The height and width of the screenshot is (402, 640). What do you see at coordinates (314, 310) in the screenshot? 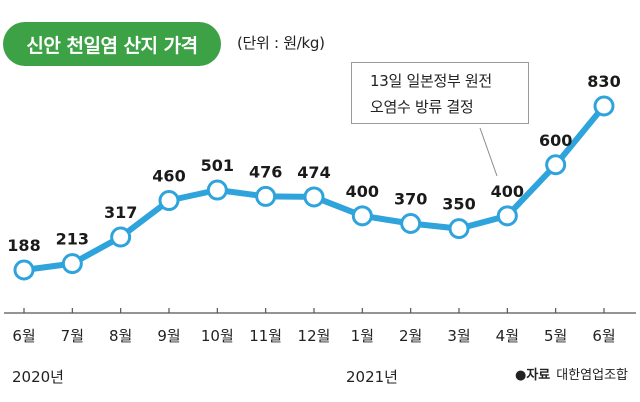
I see `x-tick-marks` at bounding box center [314, 310].